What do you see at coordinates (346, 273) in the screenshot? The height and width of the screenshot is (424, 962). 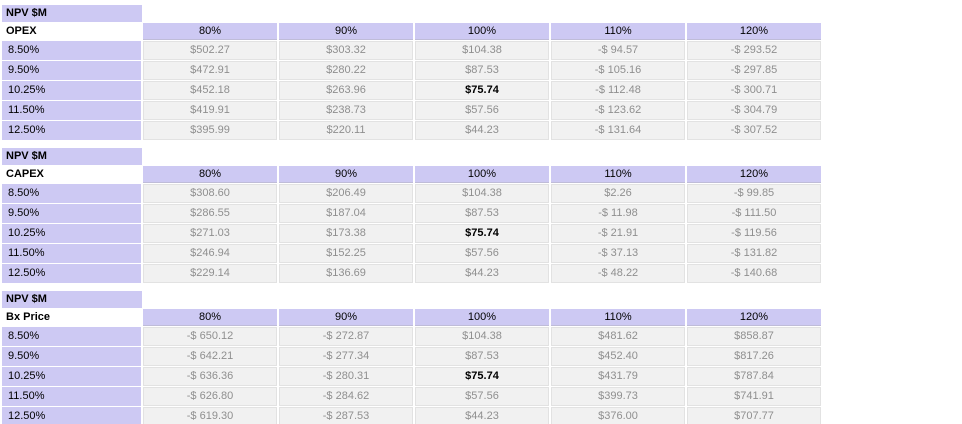 I see `value-cell: $136.69` at bounding box center [346, 273].